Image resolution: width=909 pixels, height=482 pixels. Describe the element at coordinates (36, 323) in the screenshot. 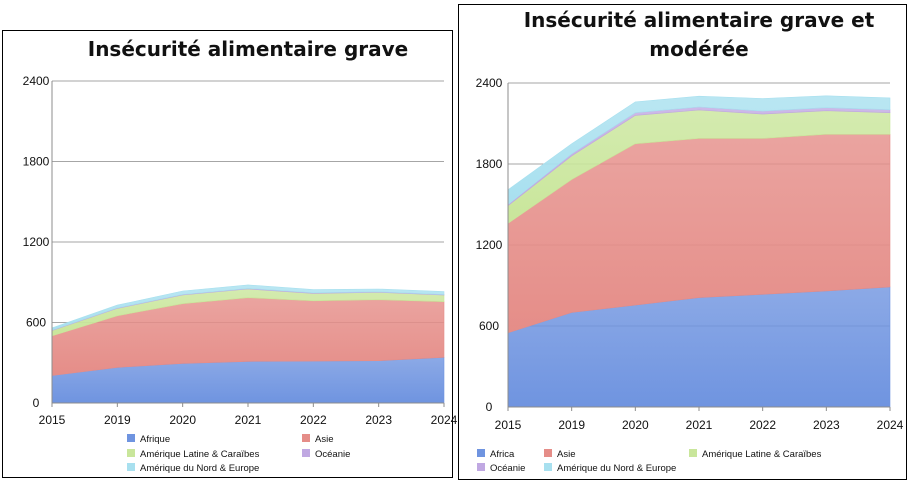

I see `y-tick-label-left-600: 600` at that location.